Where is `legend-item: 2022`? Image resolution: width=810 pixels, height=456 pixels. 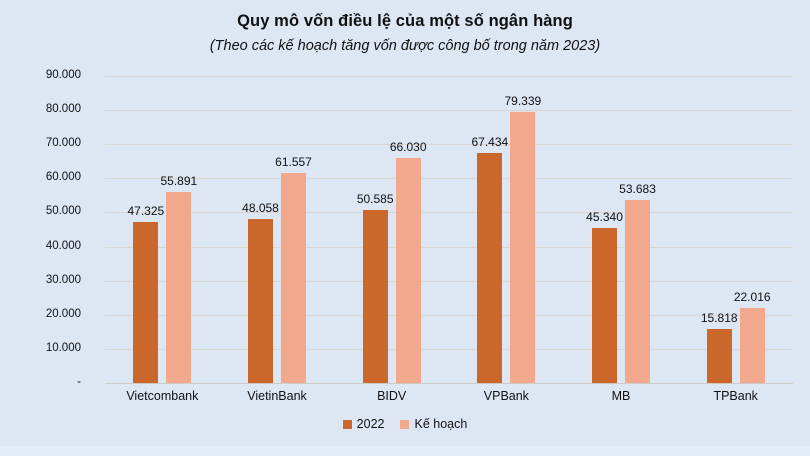 legend-item: 2022 is located at coordinates (363, 424).